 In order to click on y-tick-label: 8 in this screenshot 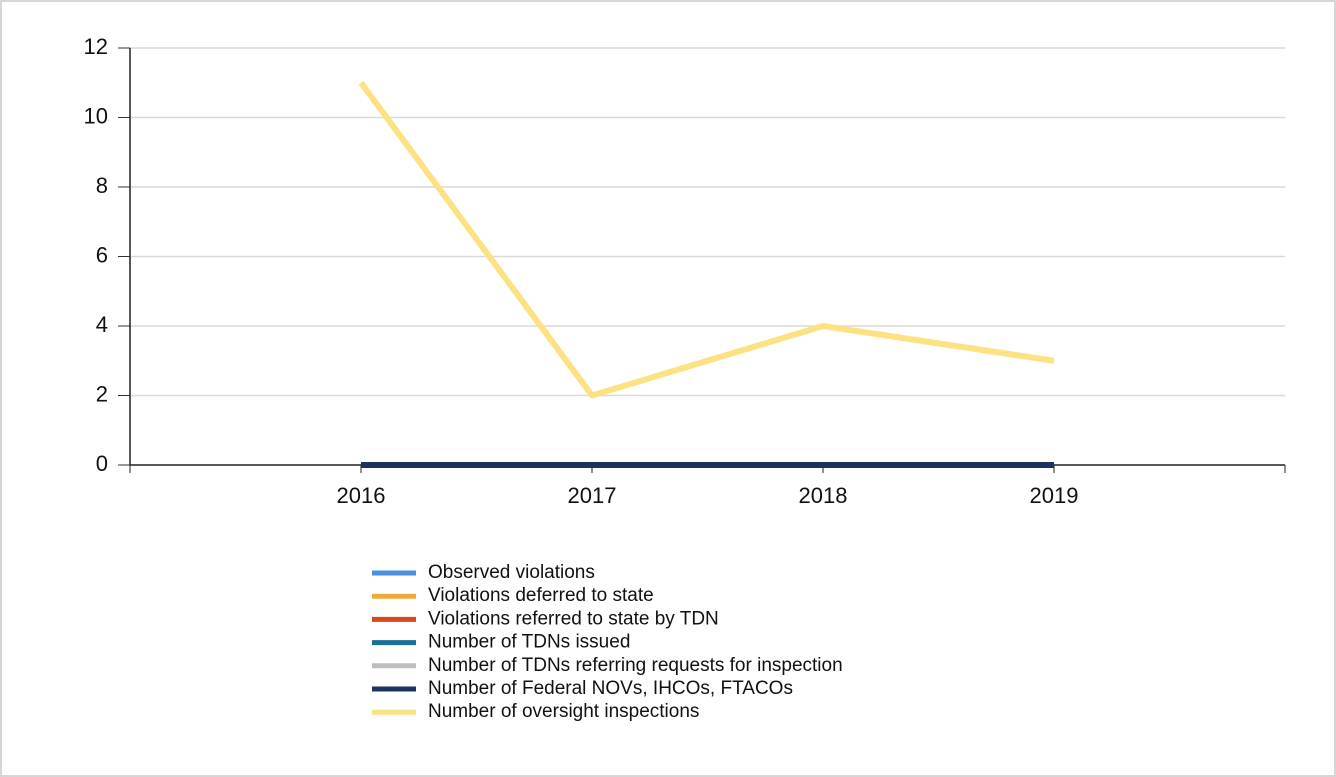, I will do `click(102, 185)`.